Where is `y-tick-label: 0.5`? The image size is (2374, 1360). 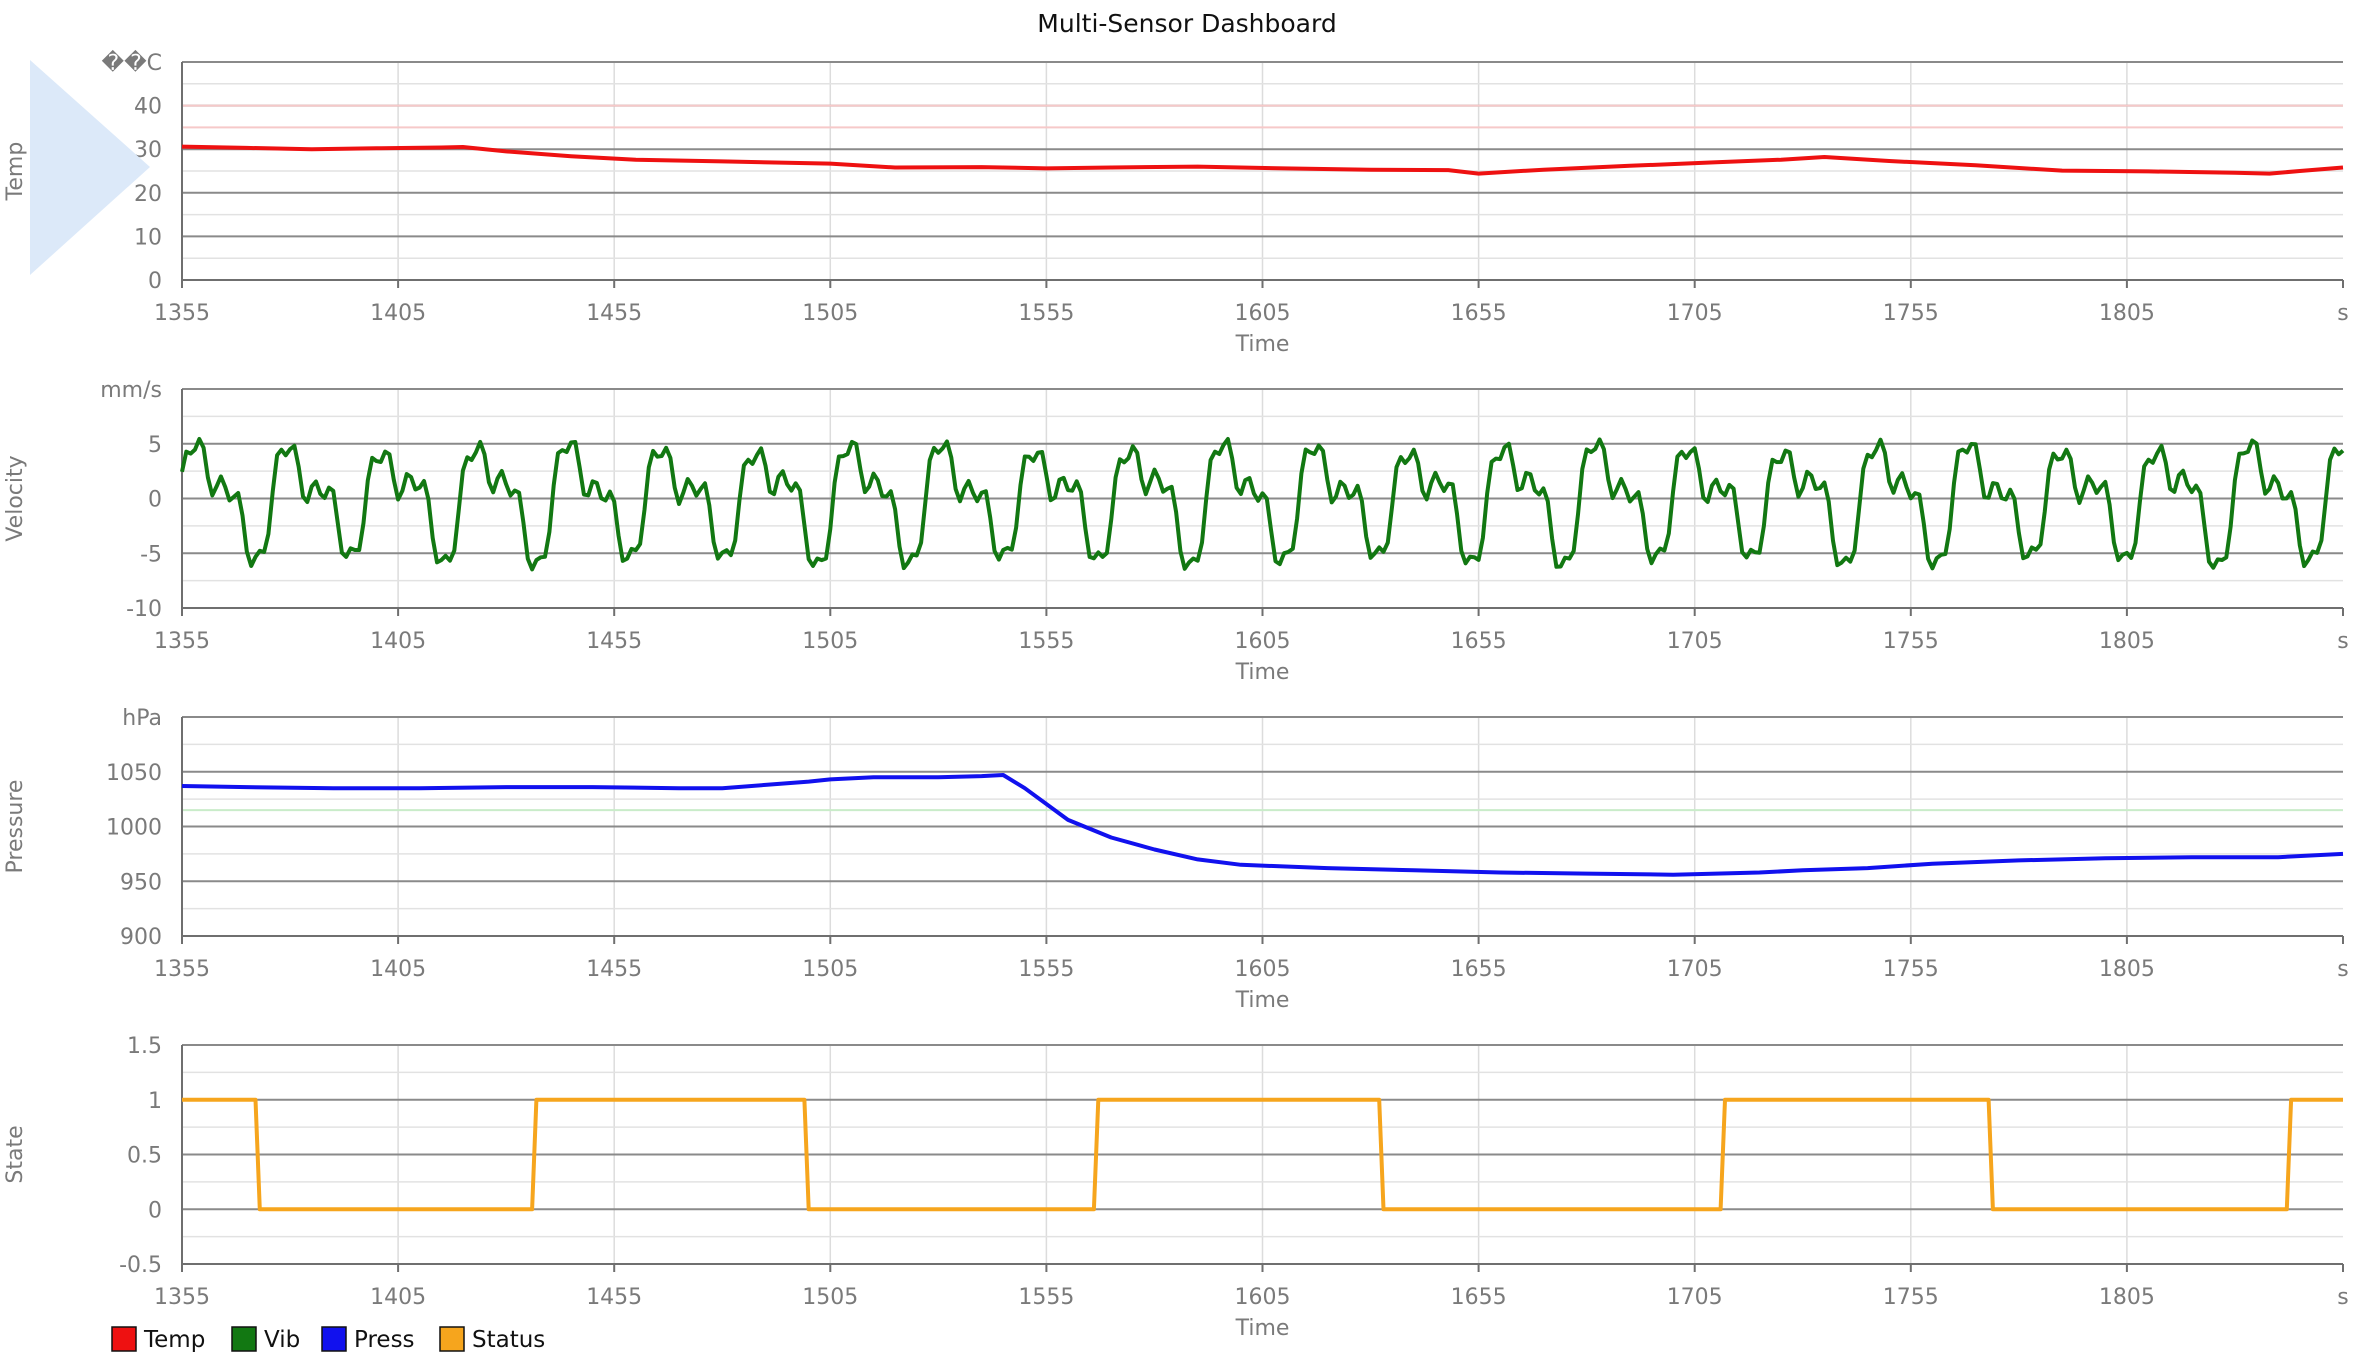 y-tick-label: 0.5 is located at coordinates (144, 1156).